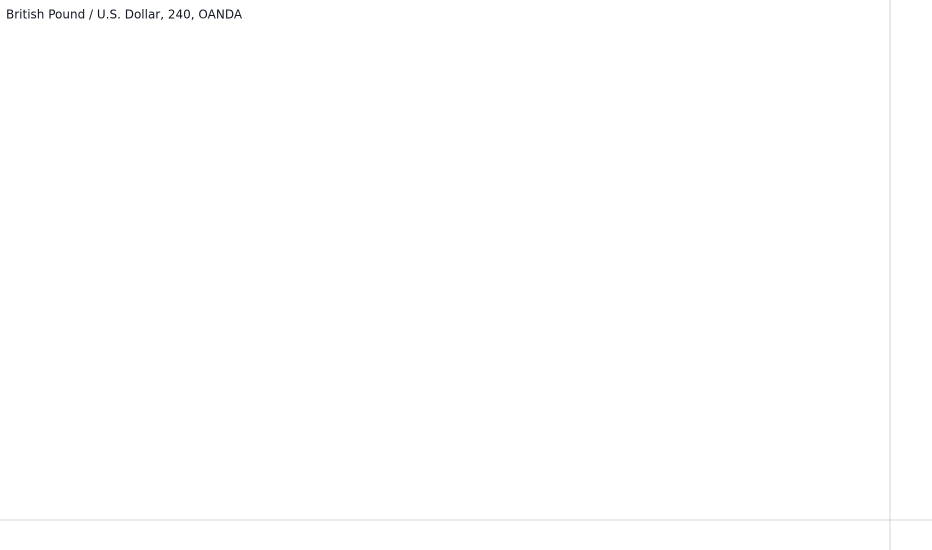  Describe the element at coordinates (124, 15) in the screenshot. I see `chart-title: British Pound / U.S. Dollar, 240, OANDA` at that location.